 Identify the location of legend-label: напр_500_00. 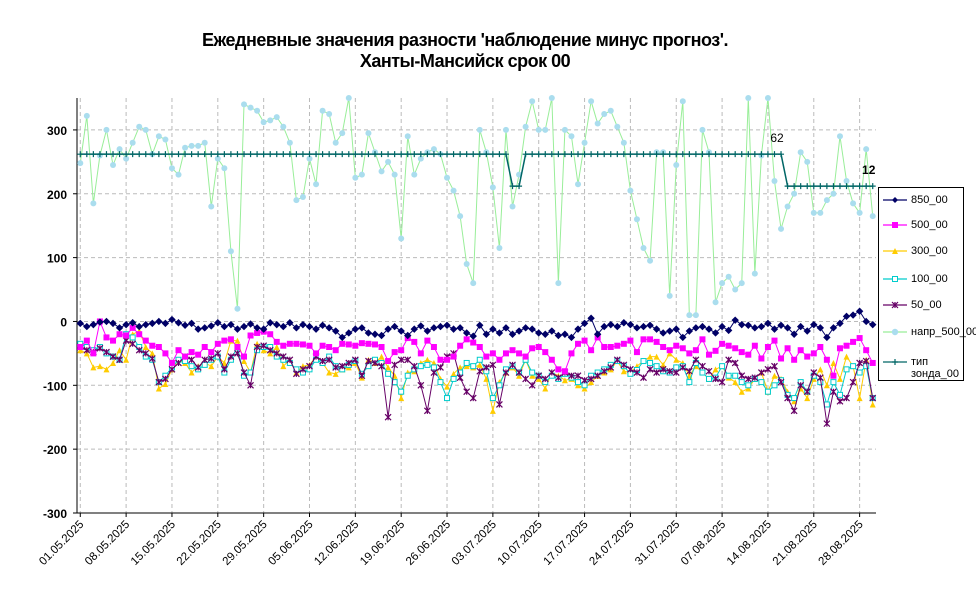
(943, 332).